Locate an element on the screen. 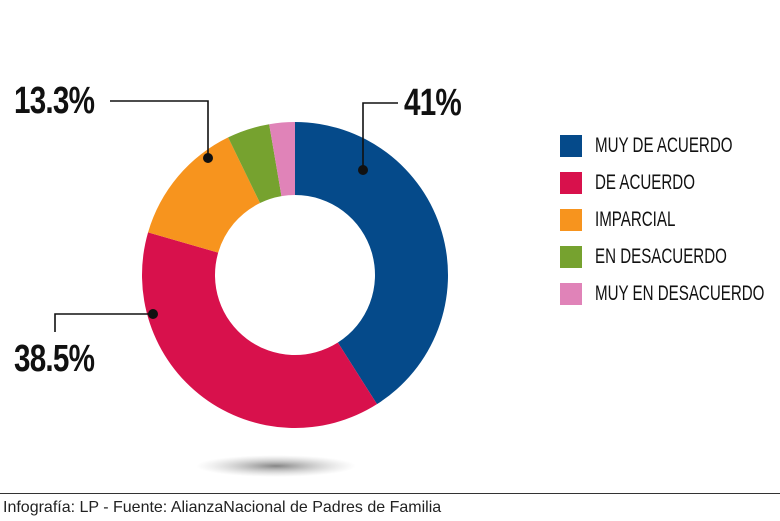  slice-imparcial is located at coordinates (204, 195).